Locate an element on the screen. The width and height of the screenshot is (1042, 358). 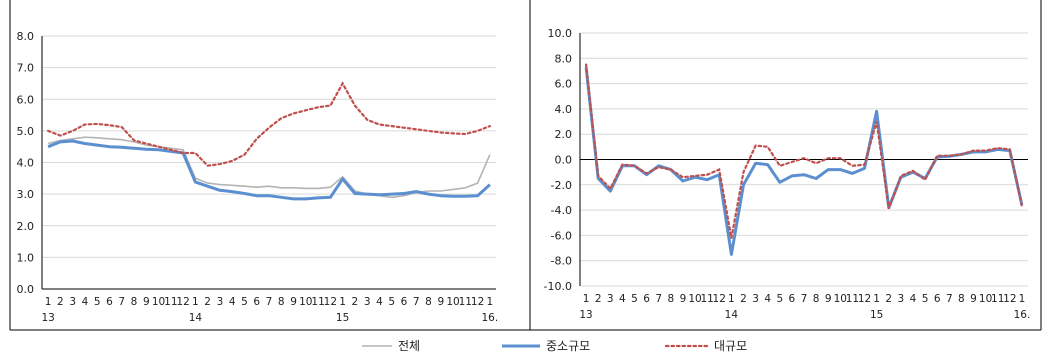
y-tick-label: -10.0 is located at coordinates (558, 286).